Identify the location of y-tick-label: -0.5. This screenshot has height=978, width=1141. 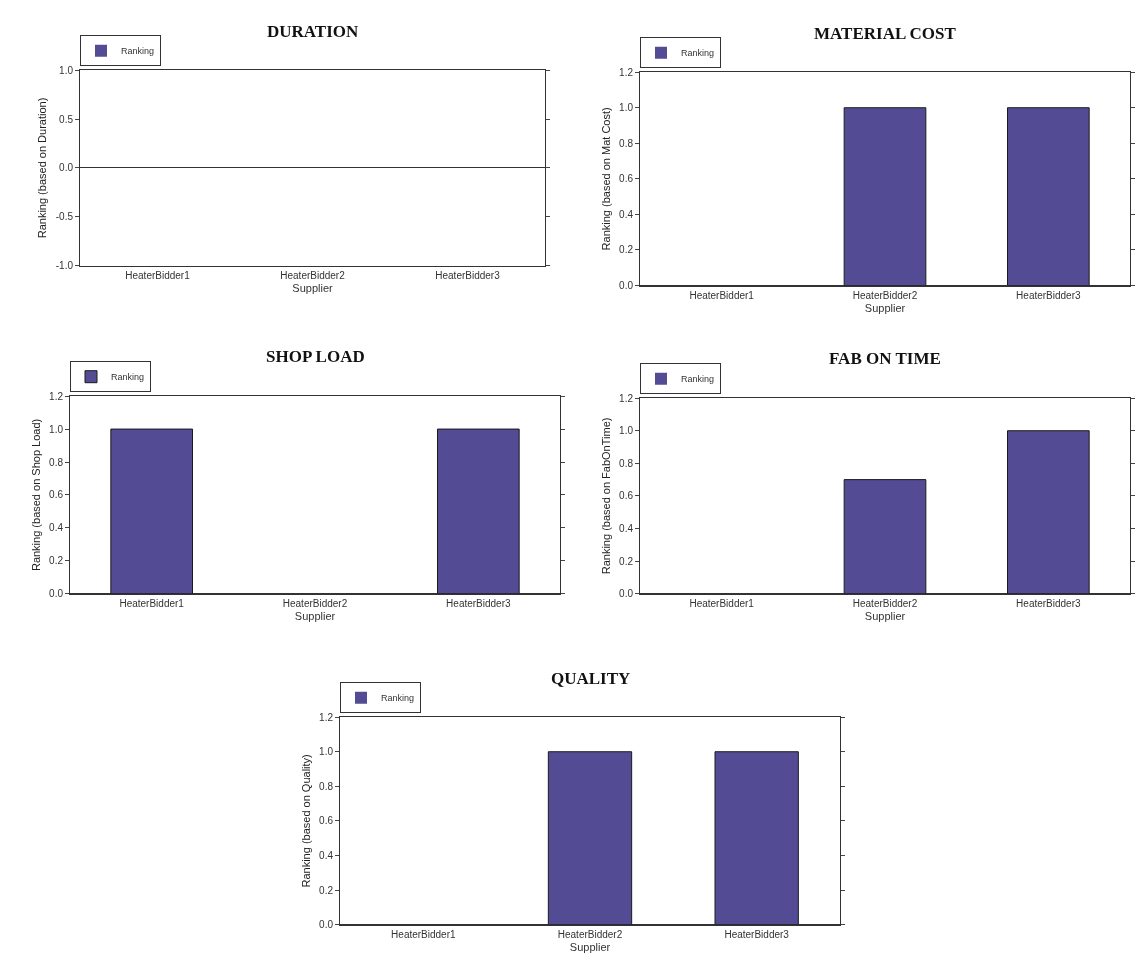
(64, 217).